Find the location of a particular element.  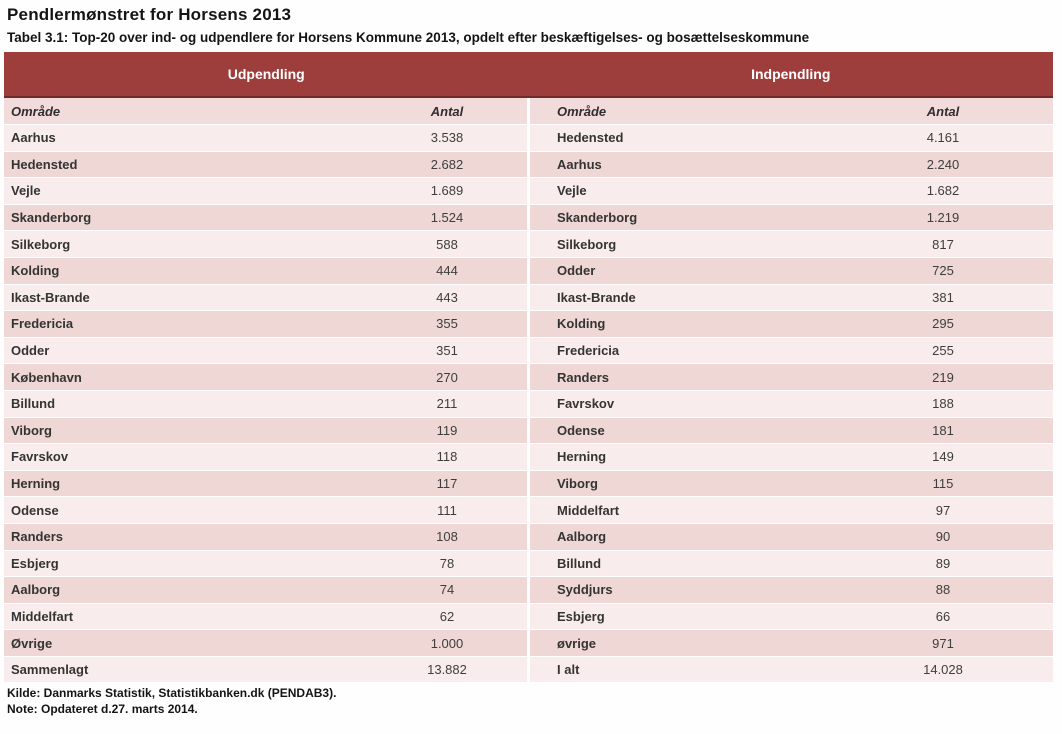

indpendling-cells: Viborg 115 is located at coordinates (790, 483).